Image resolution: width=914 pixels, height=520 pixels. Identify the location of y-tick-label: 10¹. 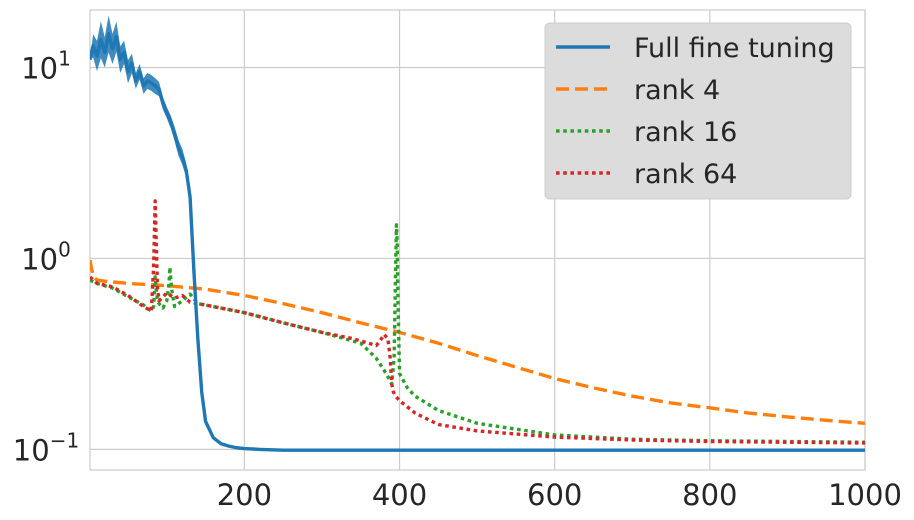
(46, 65).